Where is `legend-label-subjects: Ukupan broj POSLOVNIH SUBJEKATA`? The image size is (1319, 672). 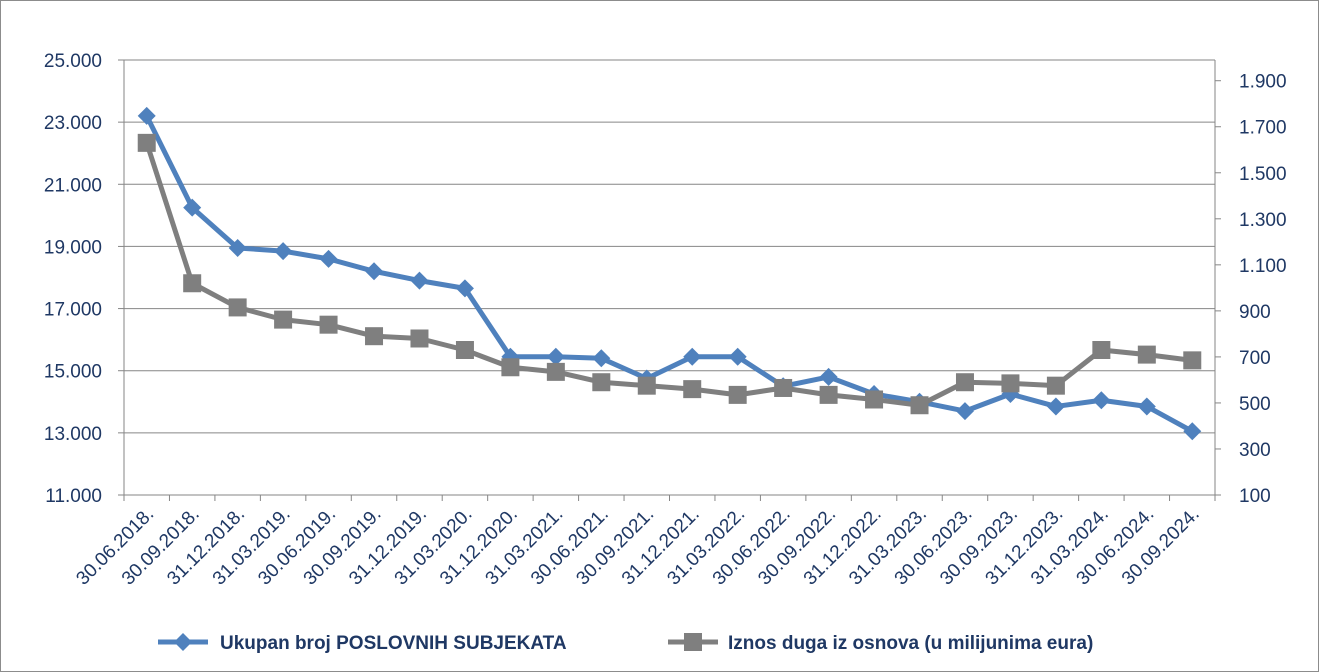 legend-label-subjects: Ukupan broj POSLOVNIH SUBJEKATA is located at coordinates (393, 643).